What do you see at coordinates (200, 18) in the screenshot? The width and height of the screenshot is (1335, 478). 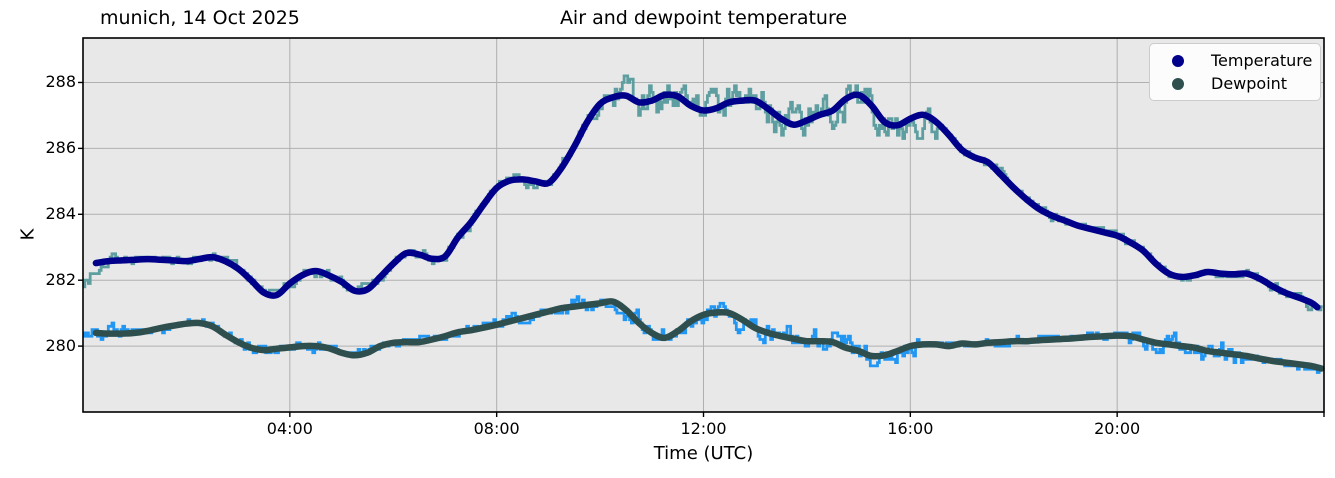 I see `subtitle-location-date: munich, 14 Oct 2025` at bounding box center [200, 18].